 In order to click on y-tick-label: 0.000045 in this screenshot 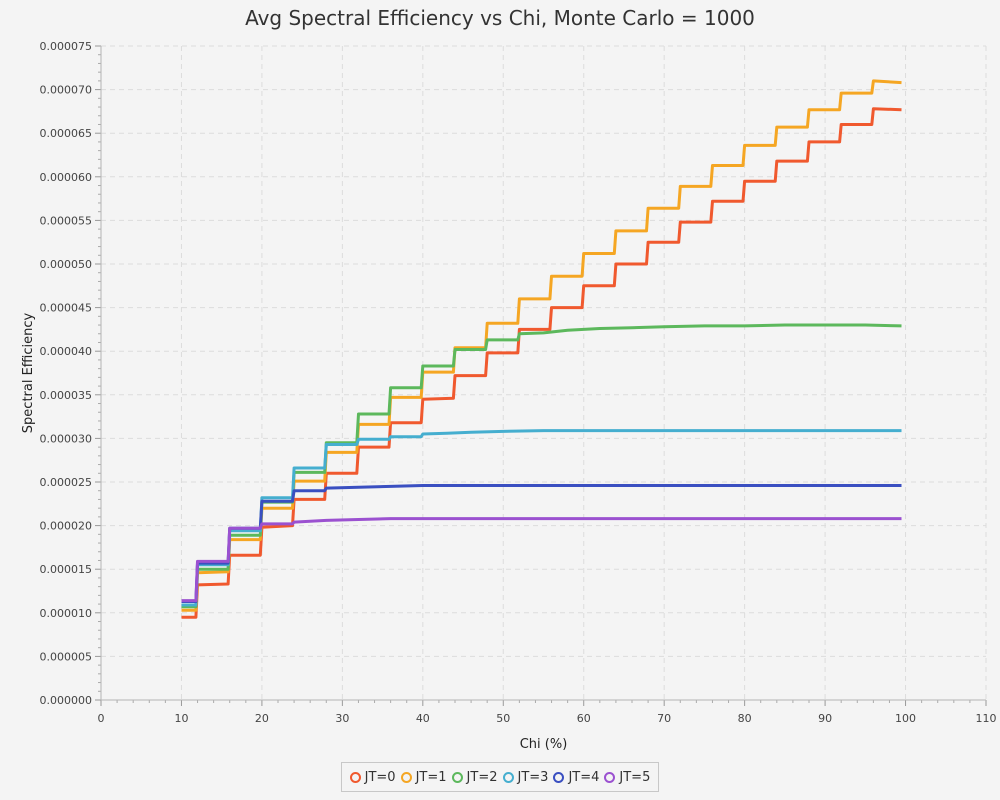, I will do `click(66, 308)`.